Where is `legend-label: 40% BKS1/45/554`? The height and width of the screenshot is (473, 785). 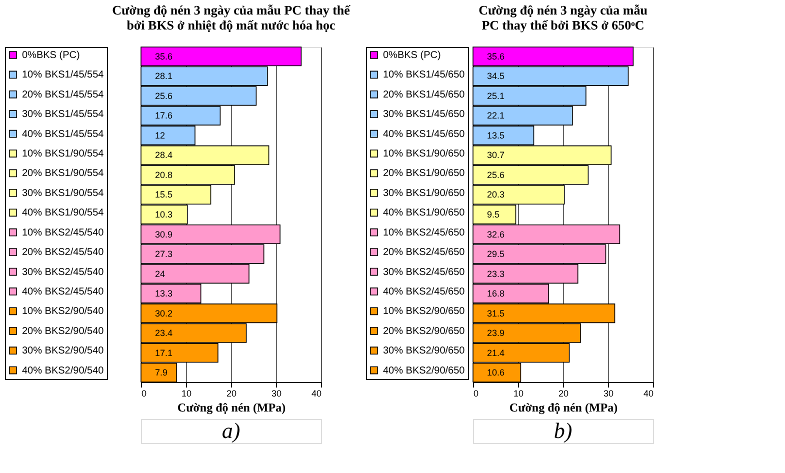
legend-label: 40% BKS1/45/554 is located at coordinates (63, 134).